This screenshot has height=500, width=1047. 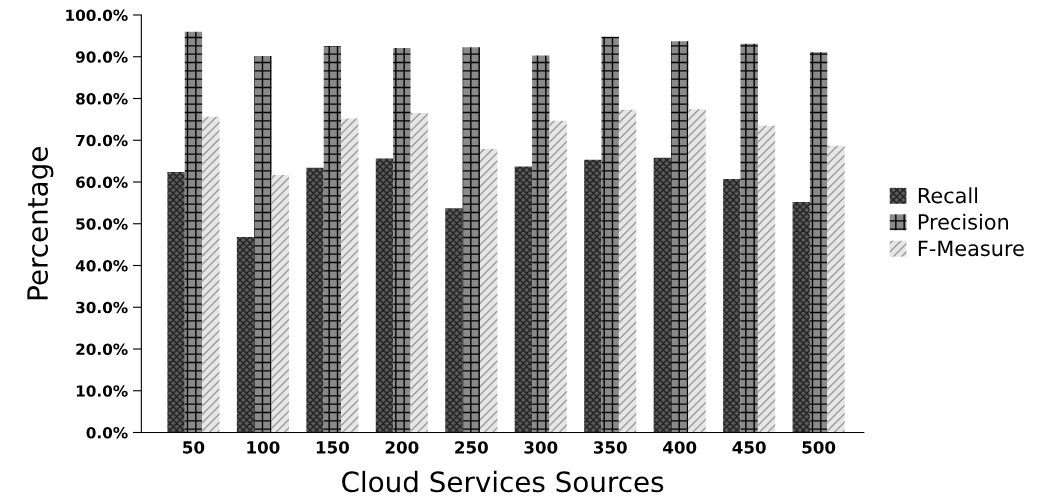 I want to click on x-tick-label: 250, so click(x=471, y=447).